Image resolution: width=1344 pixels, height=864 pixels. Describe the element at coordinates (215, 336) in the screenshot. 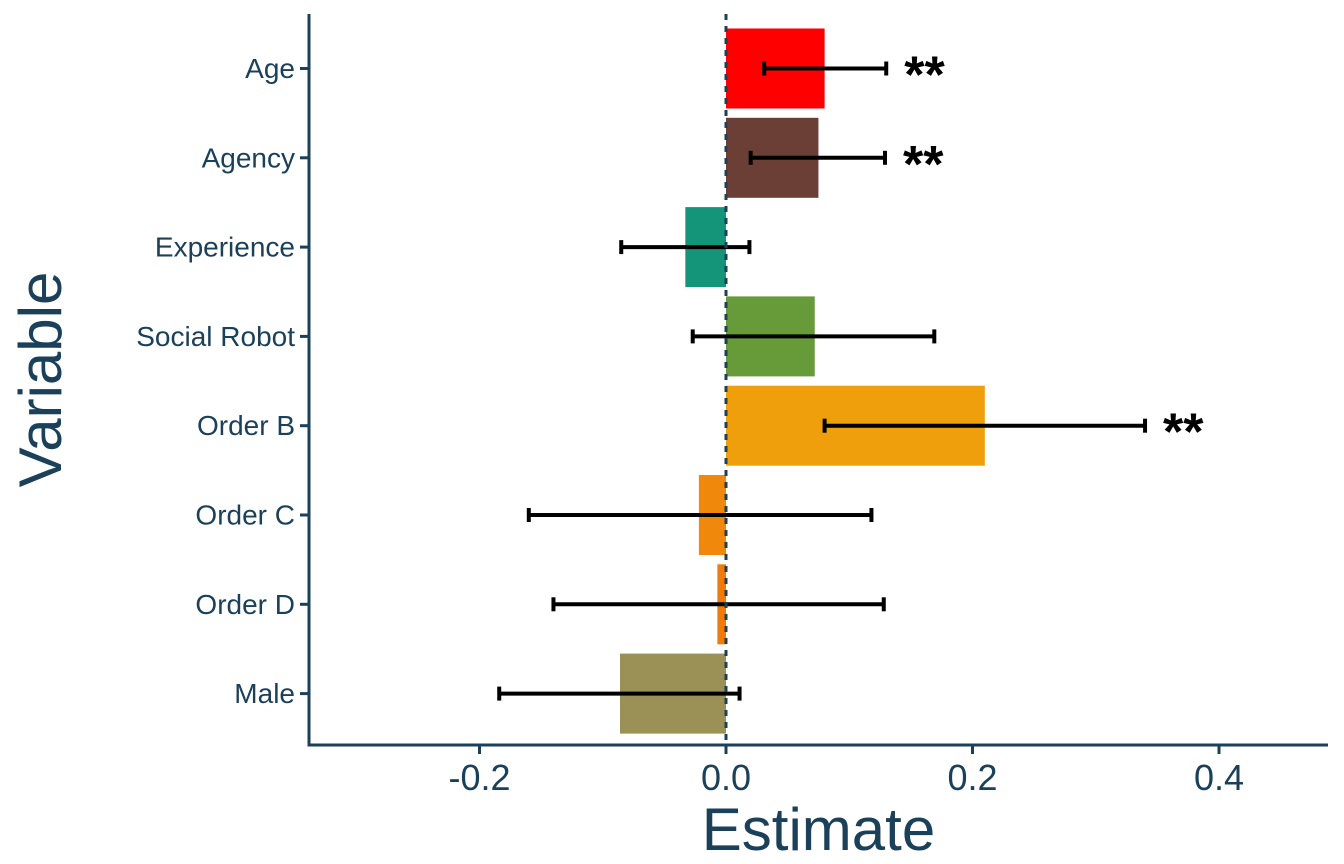

I see `y-tick-label: Social Robot` at that location.